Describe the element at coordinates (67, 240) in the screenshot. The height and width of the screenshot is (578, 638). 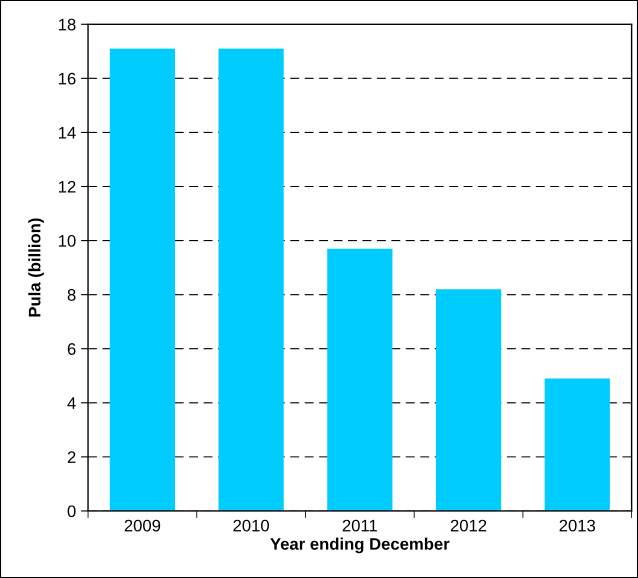
I see `y-tick-label: 10` at that location.